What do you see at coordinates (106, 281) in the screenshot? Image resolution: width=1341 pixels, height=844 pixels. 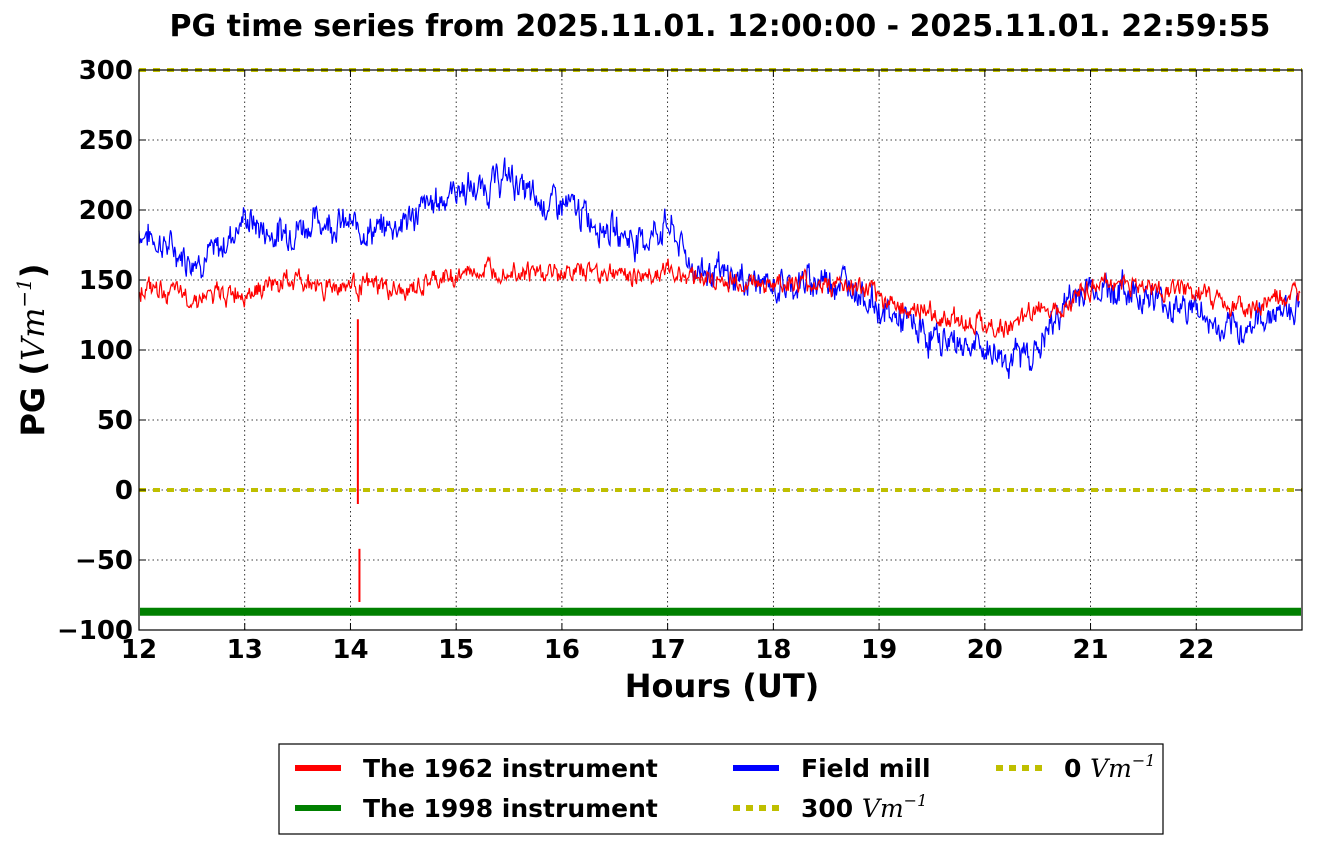 I see `y-tick-label: 150` at bounding box center [106, 281].